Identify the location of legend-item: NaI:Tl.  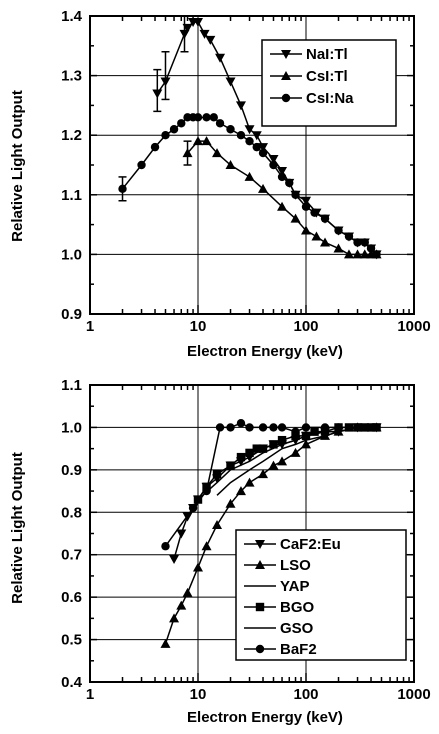
(309, 54).